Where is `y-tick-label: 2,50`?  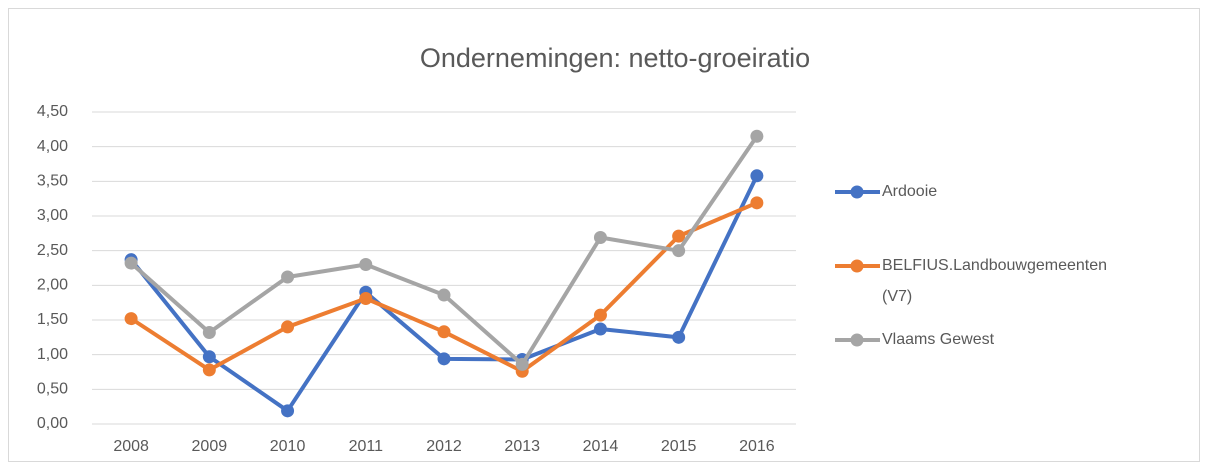
y-tick-label: 2,50 is located at coordinates (52, 250).